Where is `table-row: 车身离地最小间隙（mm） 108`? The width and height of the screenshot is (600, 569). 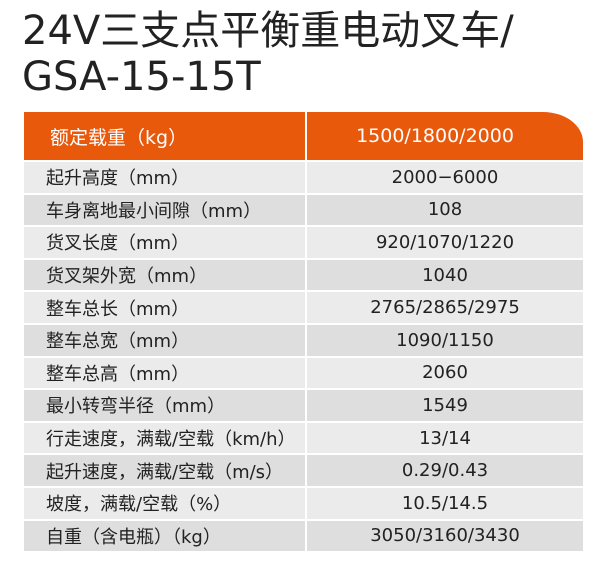
table-row: 车身离地最小间隙（mm） 108 is located at coordinates (303, 210).